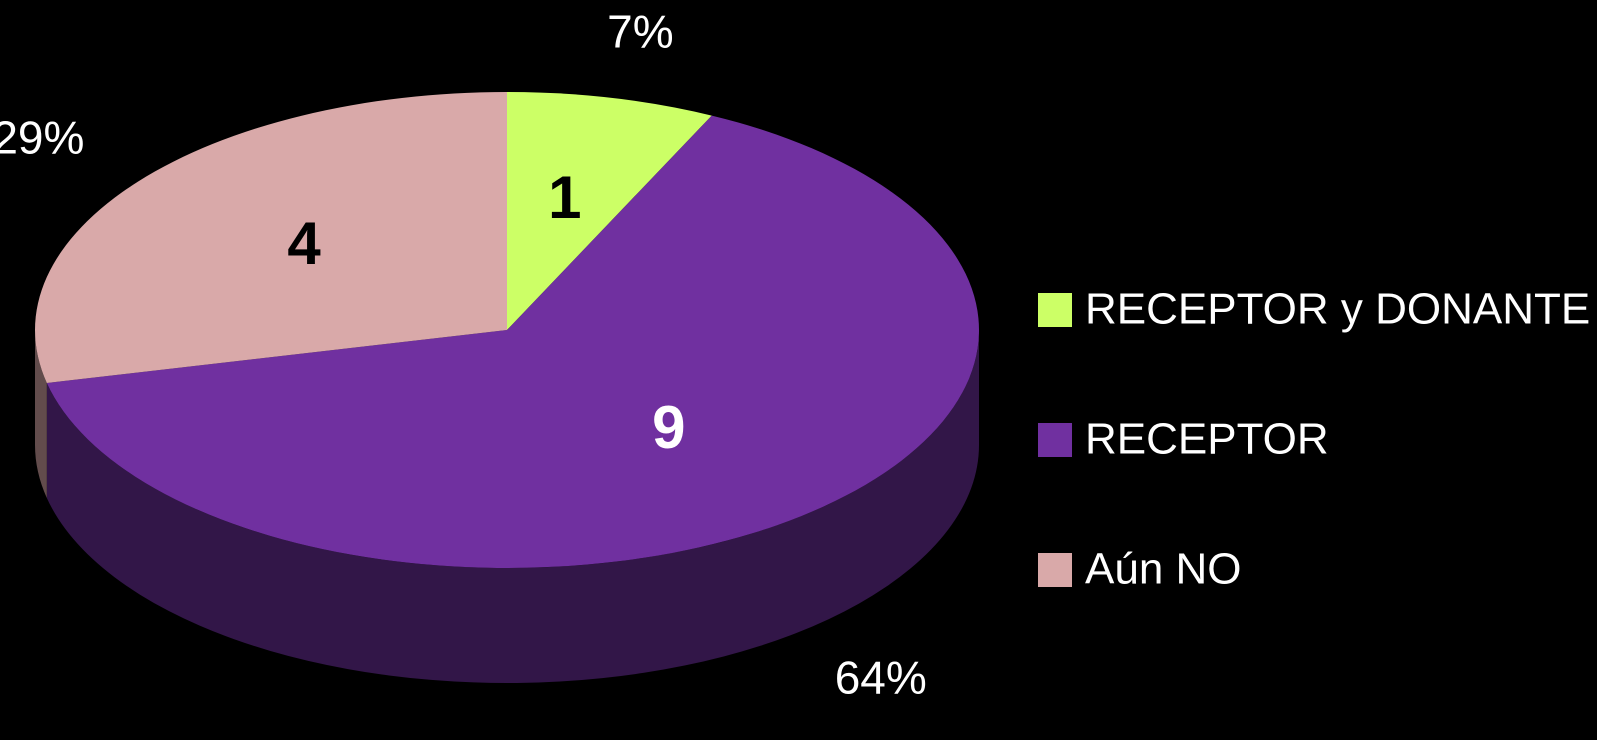 This screenshot has height=740, width=1597. Describe the element at coordinates (42, 138) in the screenshot. I see `percent-label: 29%` at that location.